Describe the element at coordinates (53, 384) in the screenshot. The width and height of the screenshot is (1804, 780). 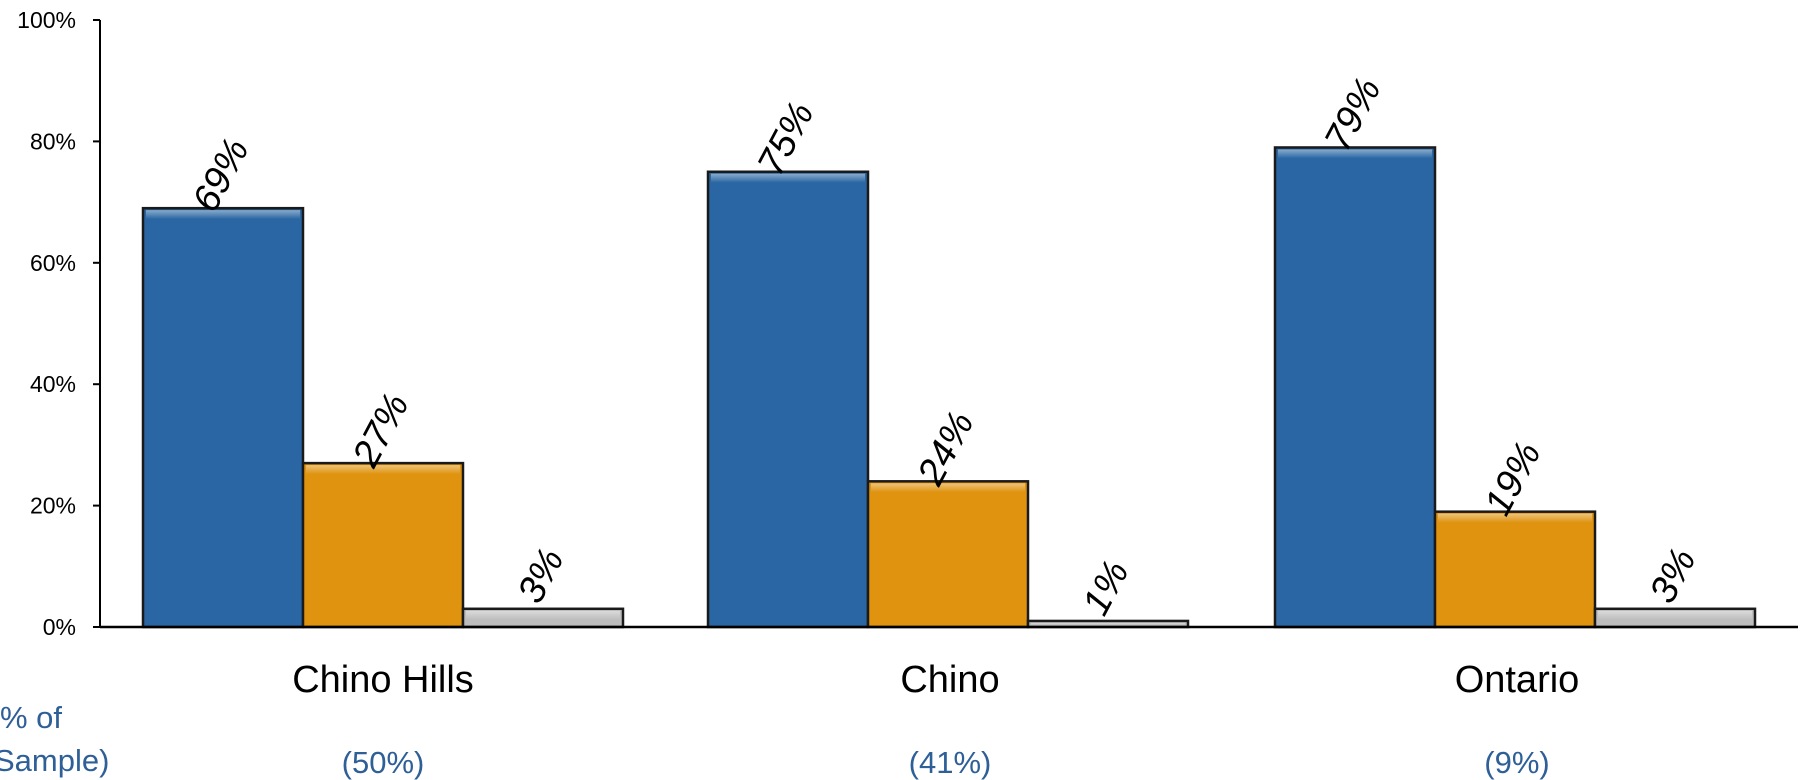
I see `y-tick-label: 40%` at that location.